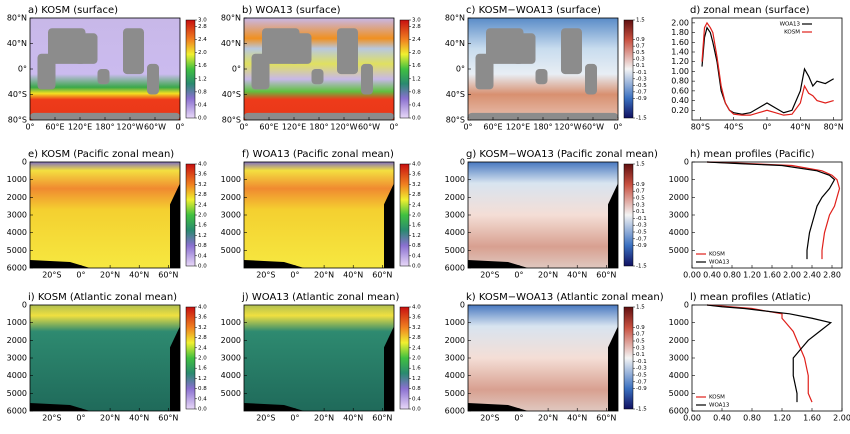  I want to click on panel-title: c) KOSM−WOA13 (surface), so click(533, 10).